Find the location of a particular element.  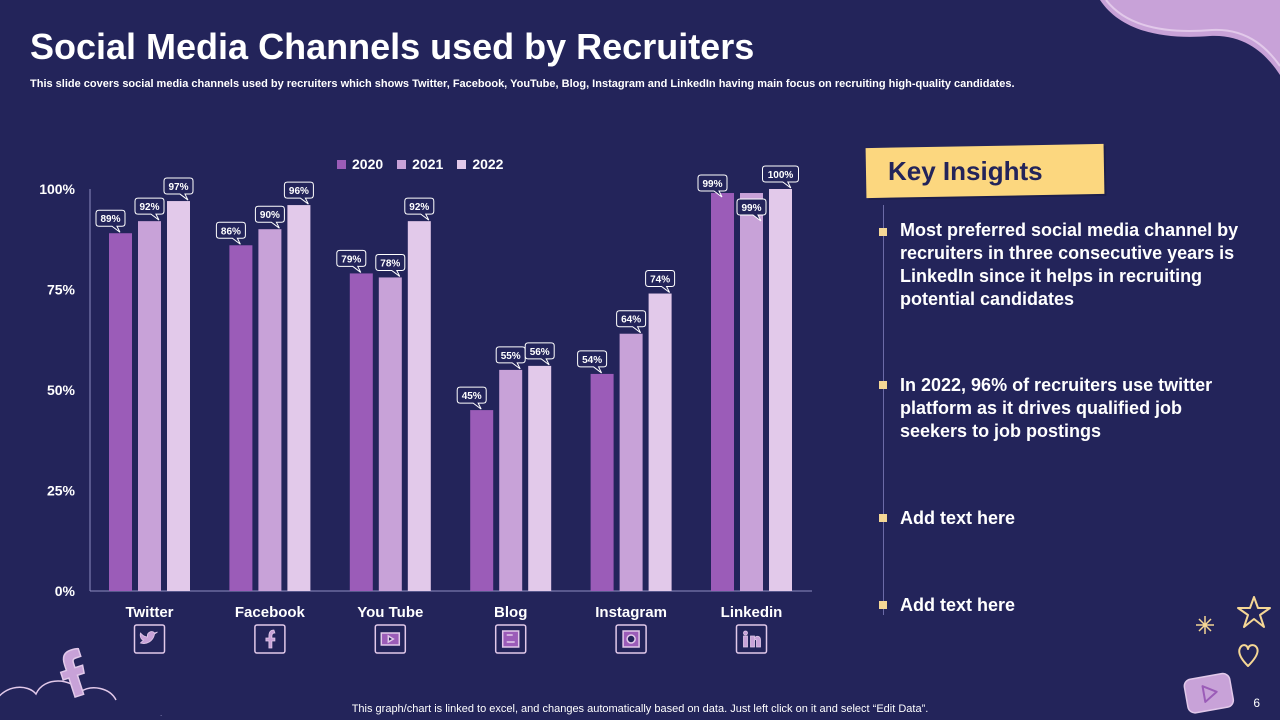

data-label-2020-instagram: 54% is located at coordinates (592, 362).